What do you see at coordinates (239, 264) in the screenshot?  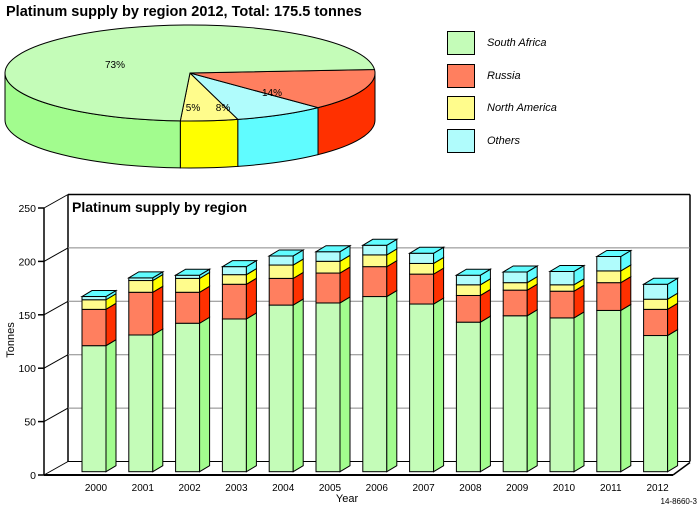 I see `bar-top-2003` at bounding box center [239, 264].